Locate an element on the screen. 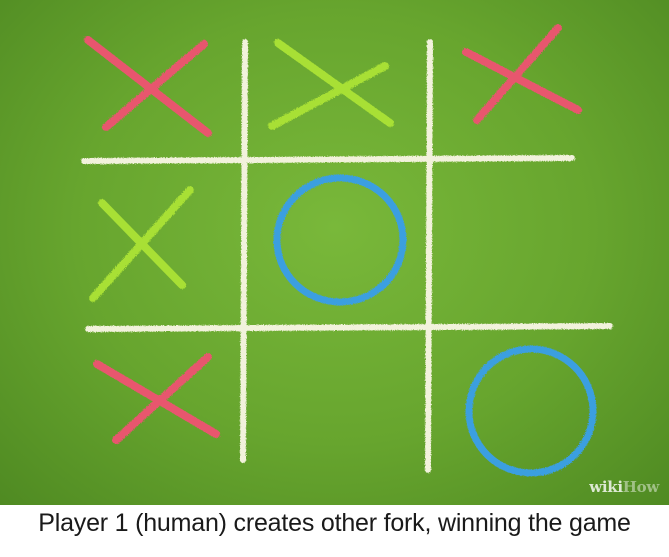 The height and width of the screenshot is (557, 669). watermark-wiki: wiki is located at coordinates (606, 487).